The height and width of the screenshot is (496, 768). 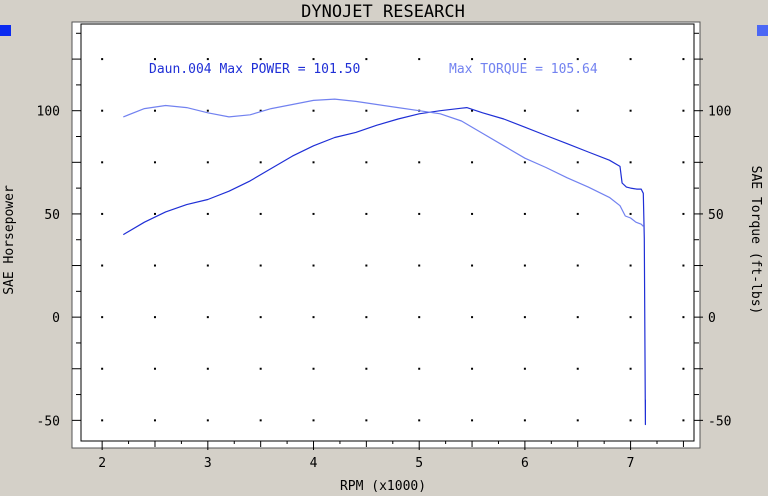 I want to click on x-axis-label: RPM (x1000), so click(x=383, y=486).